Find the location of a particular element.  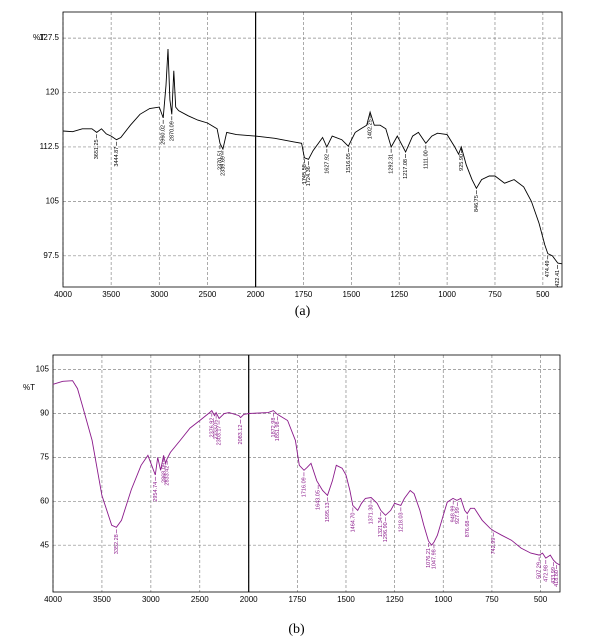

y-tick-label: 120 is located at coordinates (53, 92).